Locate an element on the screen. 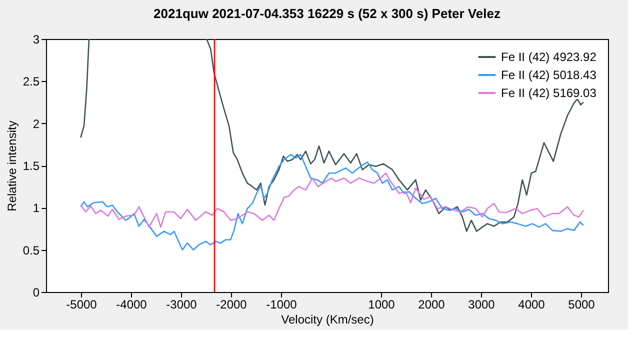 This screenshot has height=346, width=640. x-tick-label: 2000 is located at coordinates (432, 305).